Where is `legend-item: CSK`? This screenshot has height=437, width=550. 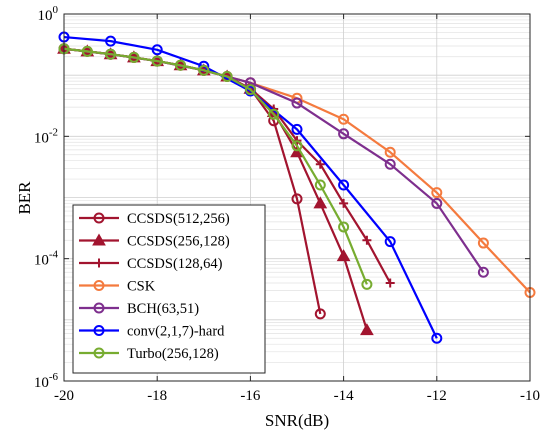
legend-item: CSK is located at coordinates (117, 287).